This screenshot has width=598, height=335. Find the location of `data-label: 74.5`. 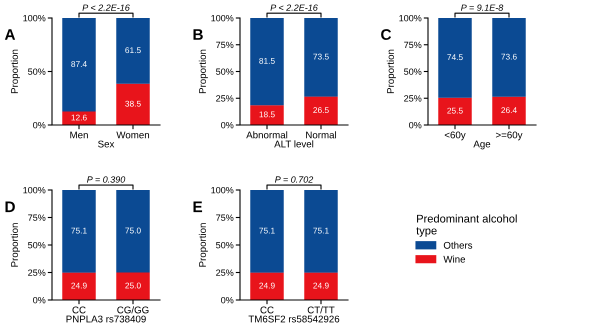

data-label: 74.5 is located at coordinates (455, 57).